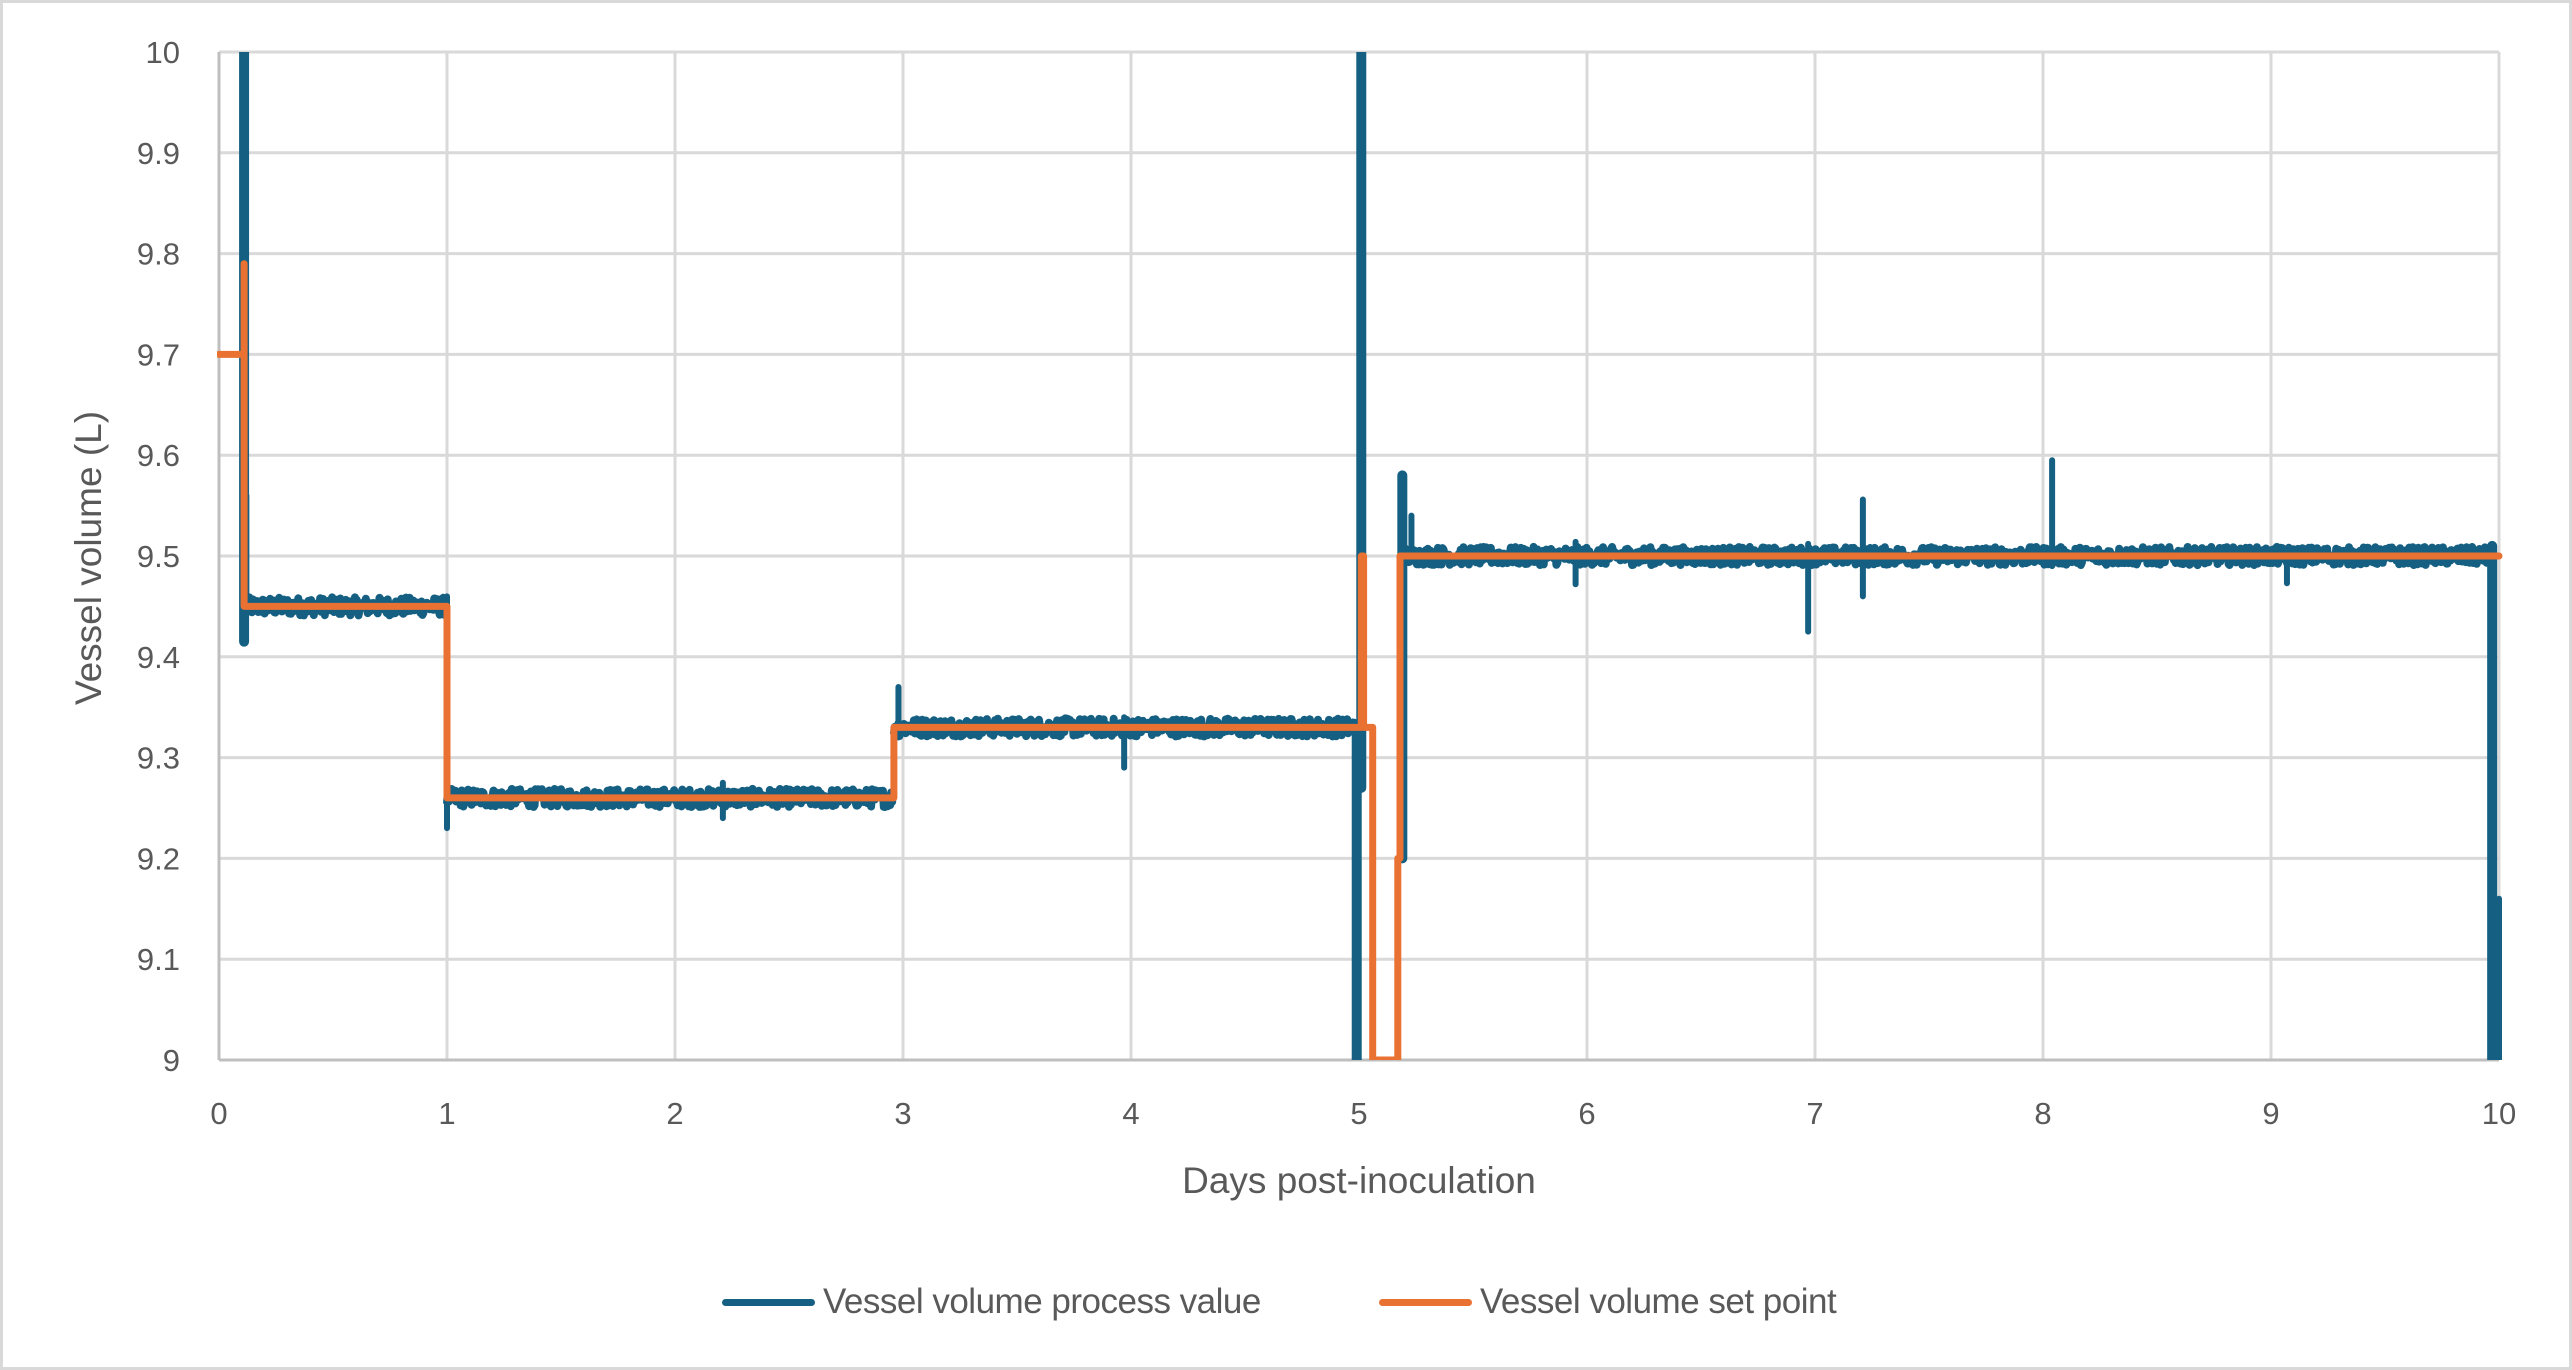 The image size is (2572, 1370). I want to click on x-tick-label: 0, so click(218, 1113).